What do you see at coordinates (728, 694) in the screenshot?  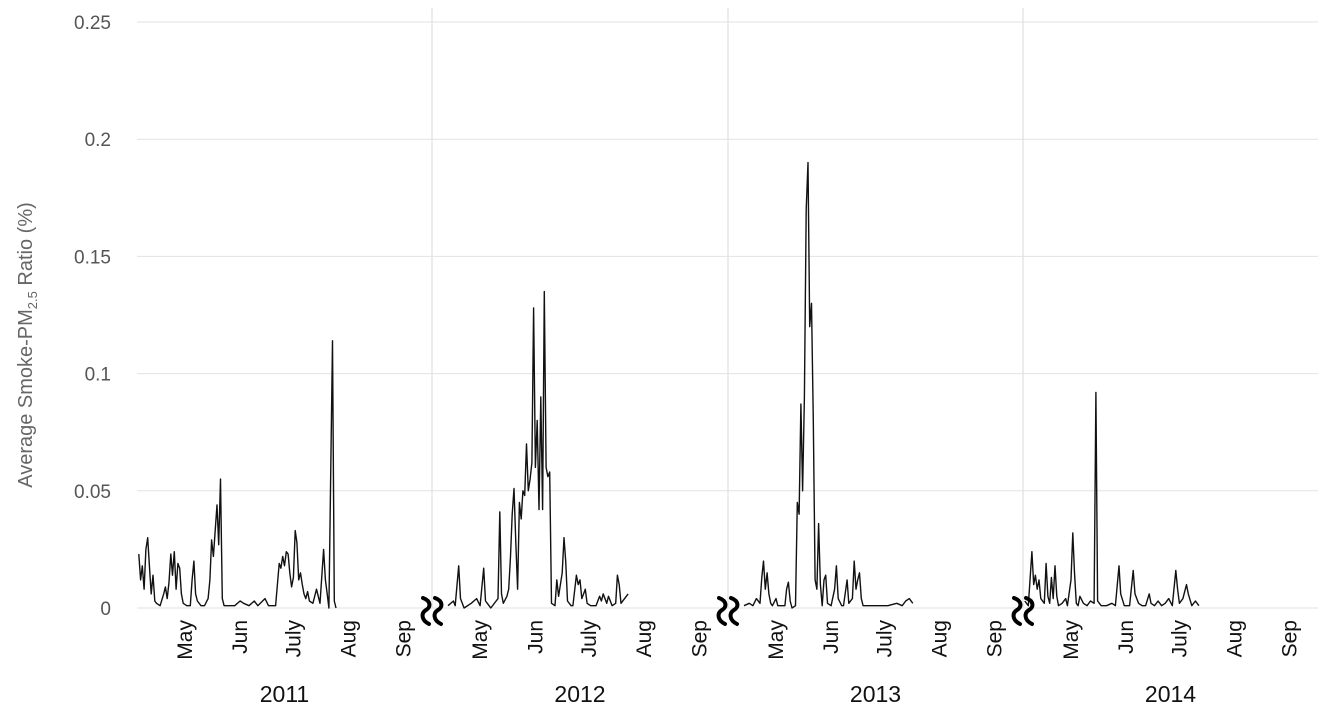 I see `x-axis-year-labels: 2011 2012 2013 2014` at bounding box center [728, 694].